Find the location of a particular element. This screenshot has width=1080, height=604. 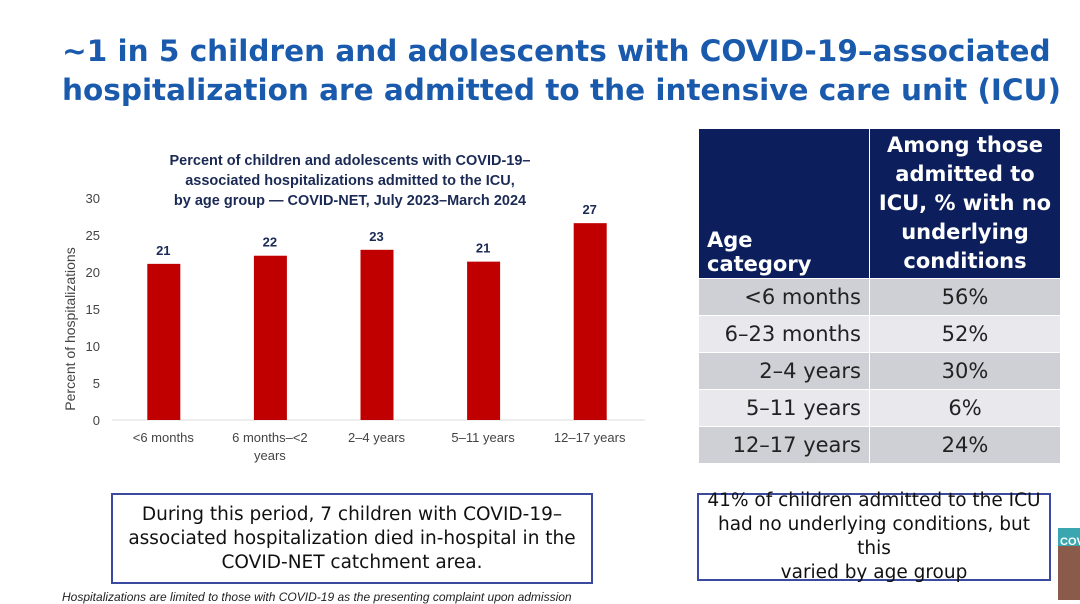

table-row: <6 months 56% is located at coordinates (879, 297).